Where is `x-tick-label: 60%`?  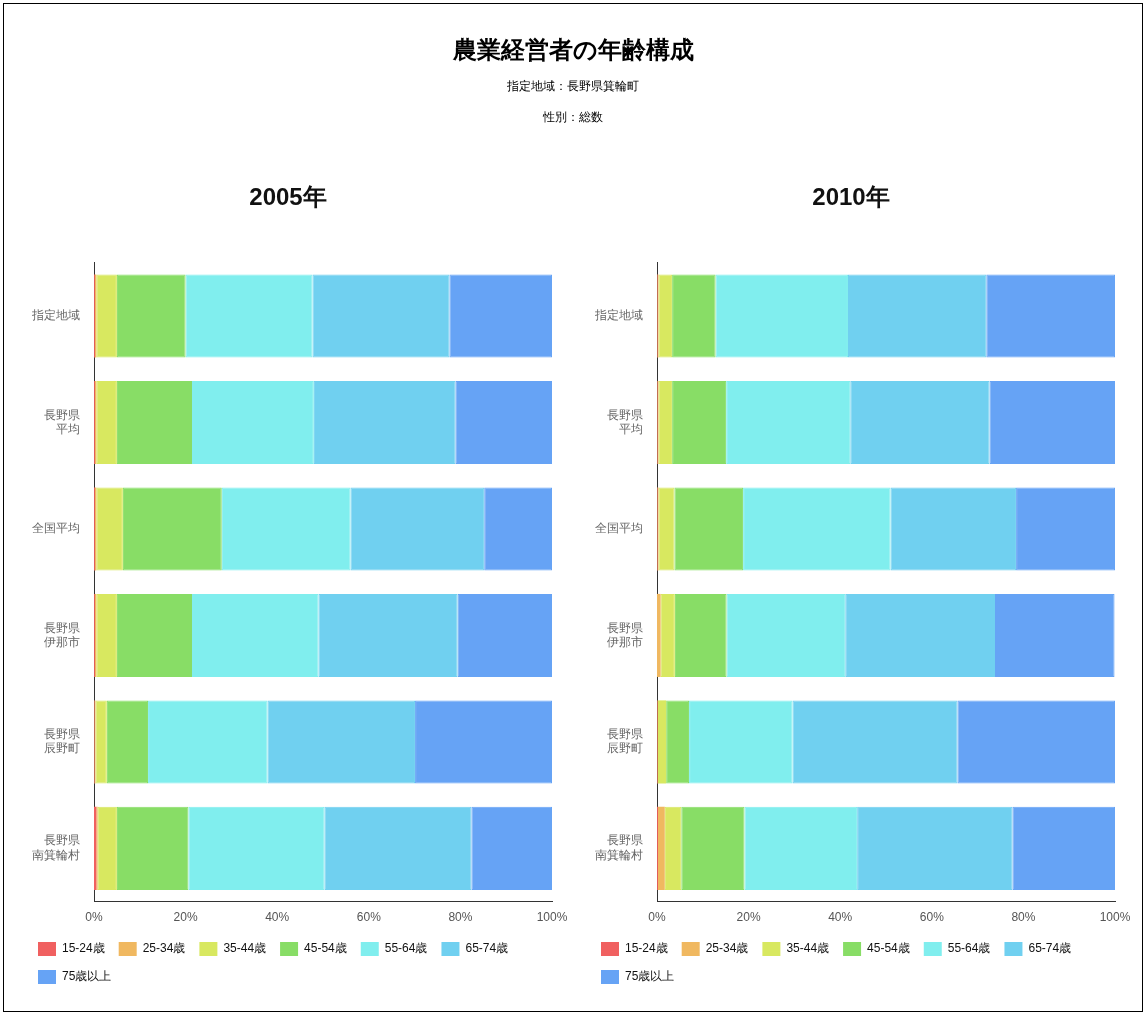
x-tick-label: 60% is located at coordinates (369, 917).